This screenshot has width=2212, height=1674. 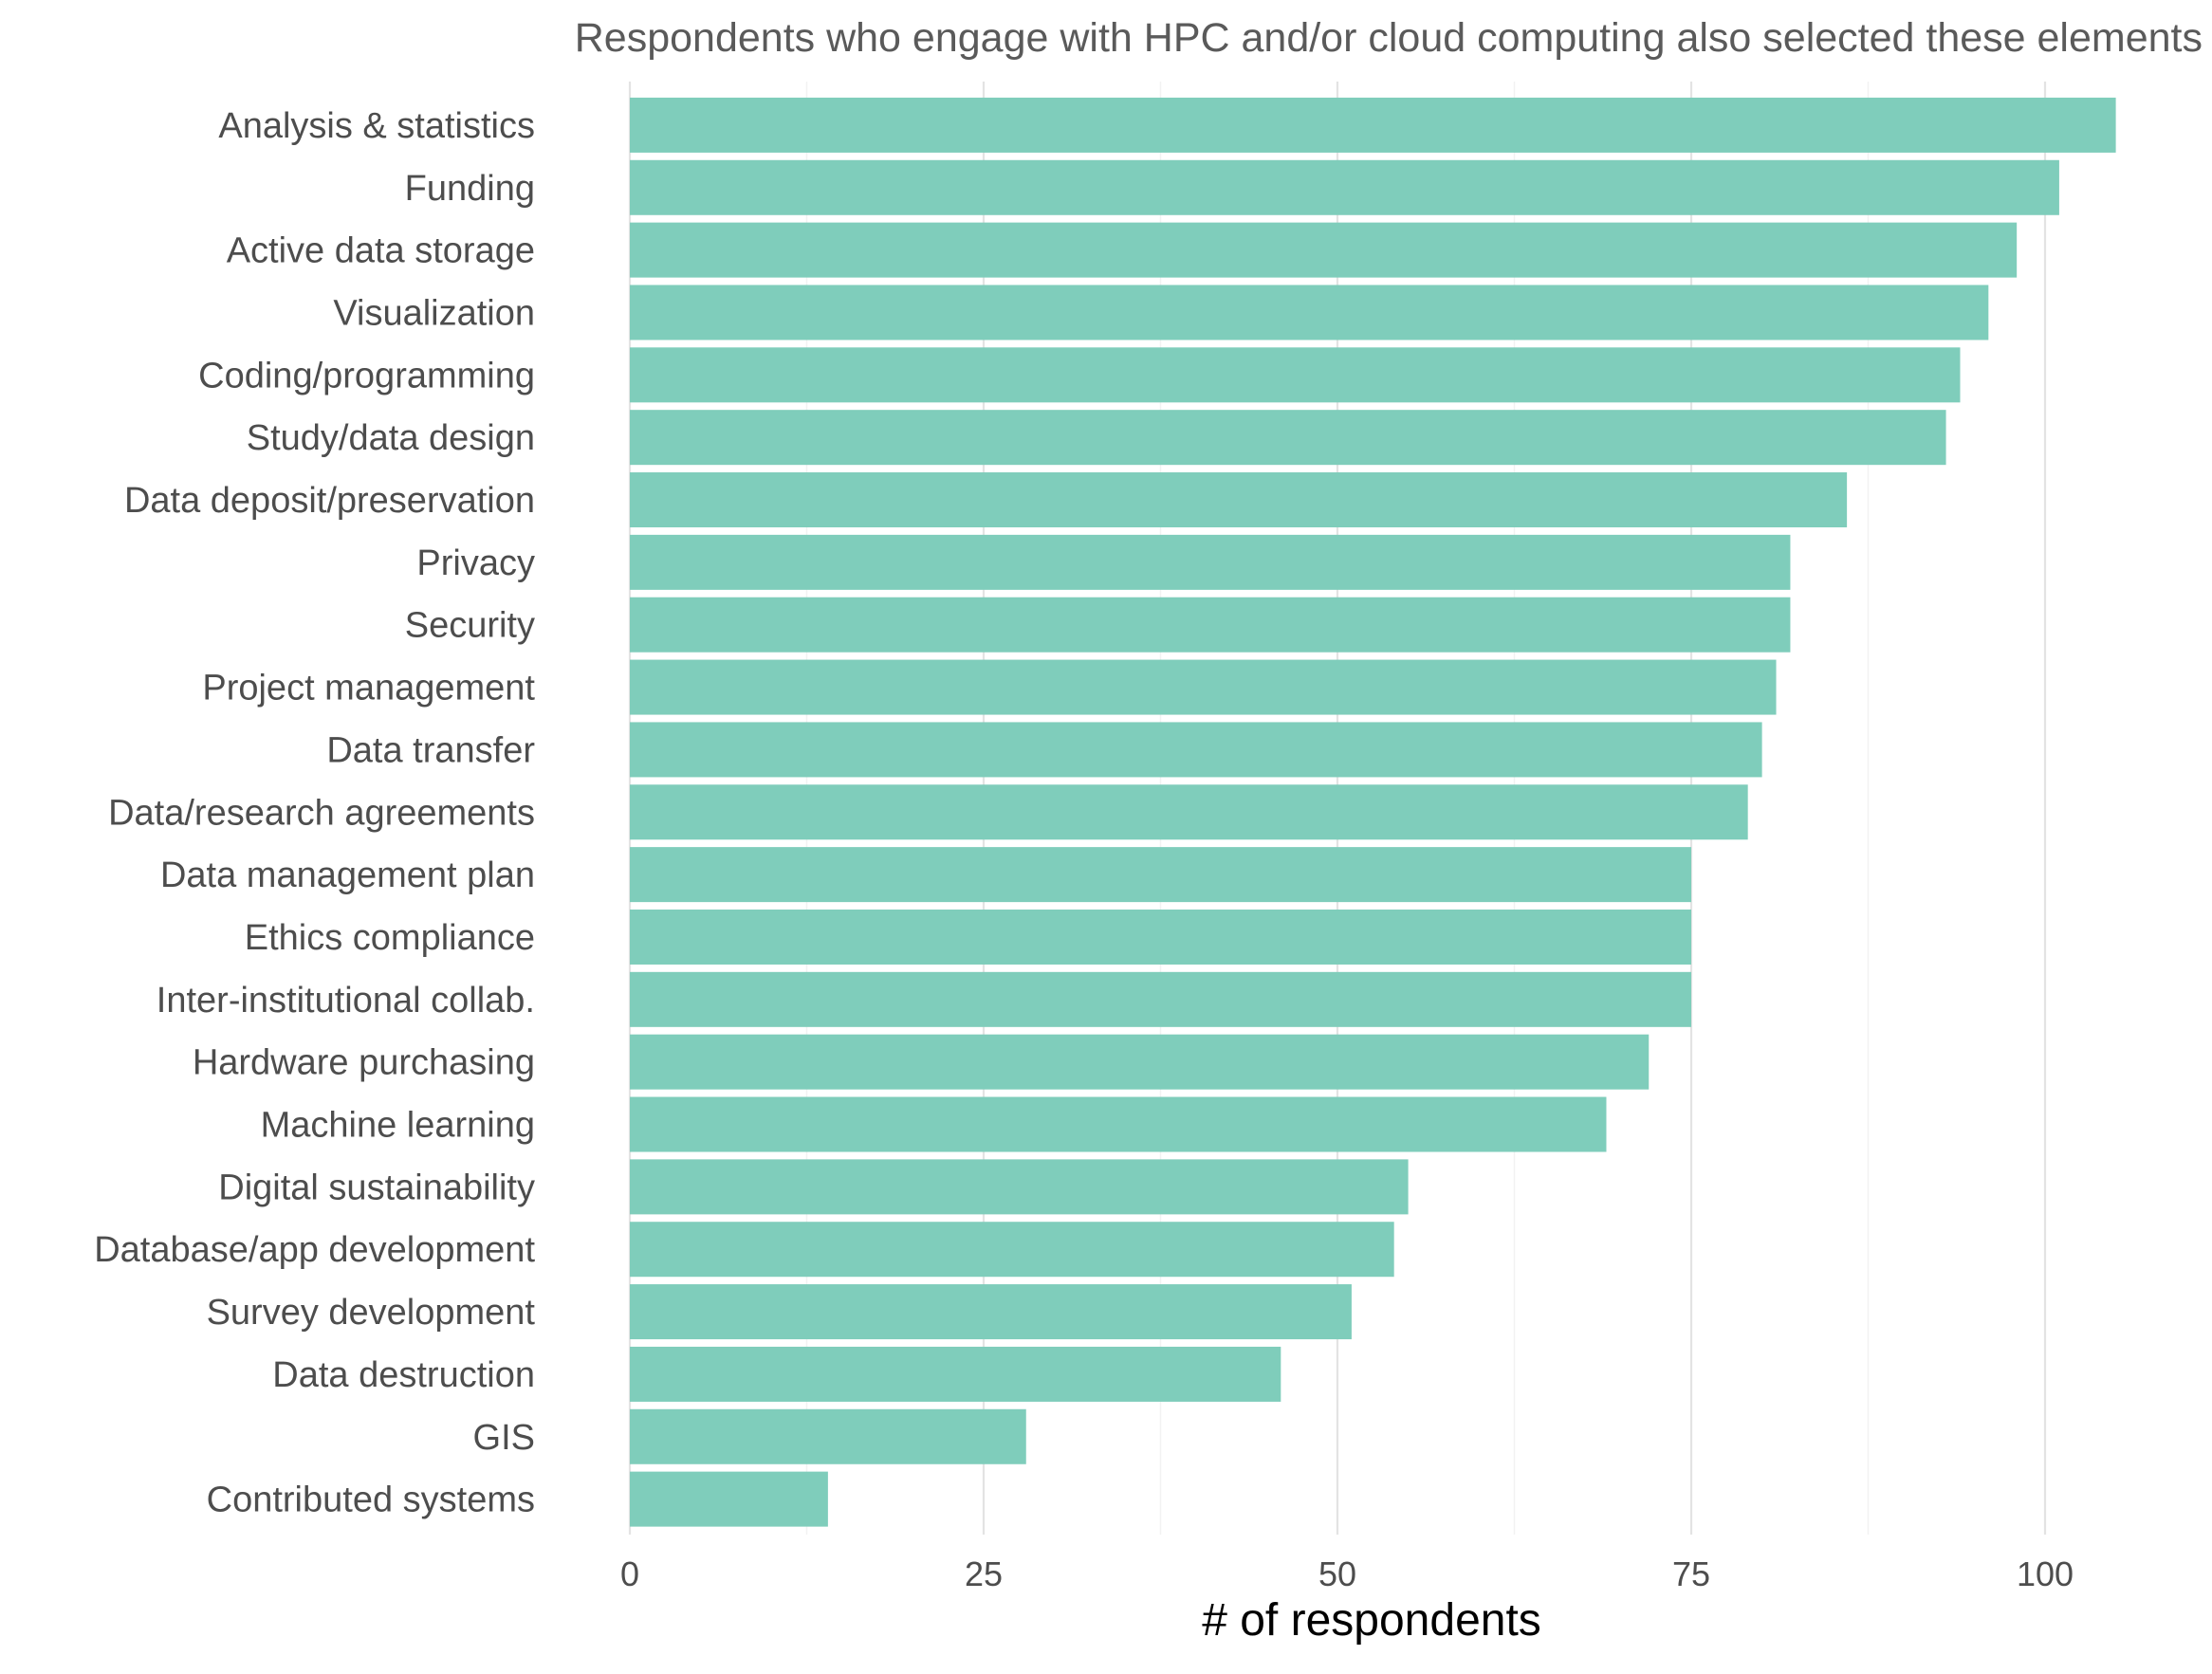 I want to click on category-label: Digital sustainability, so click(x=376, y=1187).